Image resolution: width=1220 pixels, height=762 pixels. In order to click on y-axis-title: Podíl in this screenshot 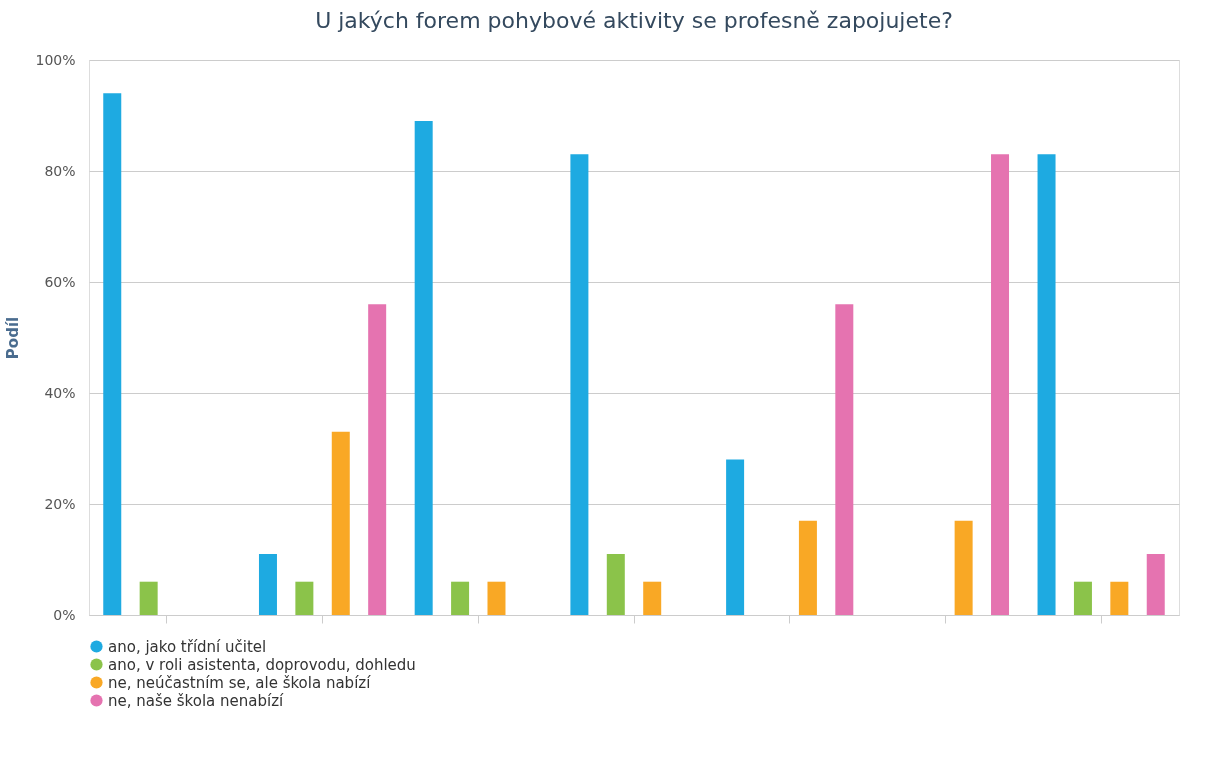, I will do `click(13, 338)`.